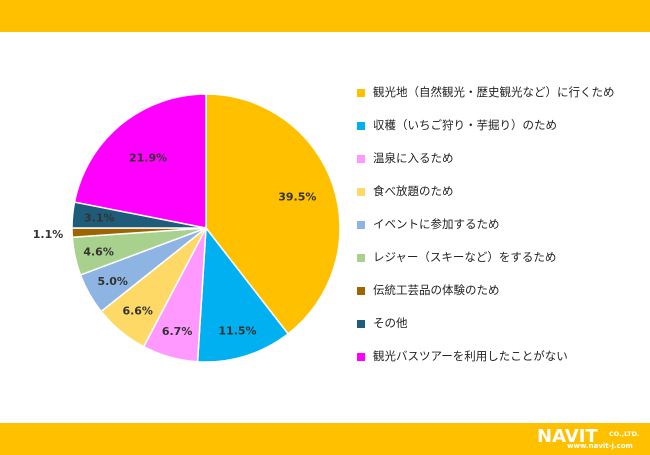  What do you see at coordinates (112, 281) in the screenshot?
I see `pie-data-label: 5.0%` at bounding box center [112, 281].